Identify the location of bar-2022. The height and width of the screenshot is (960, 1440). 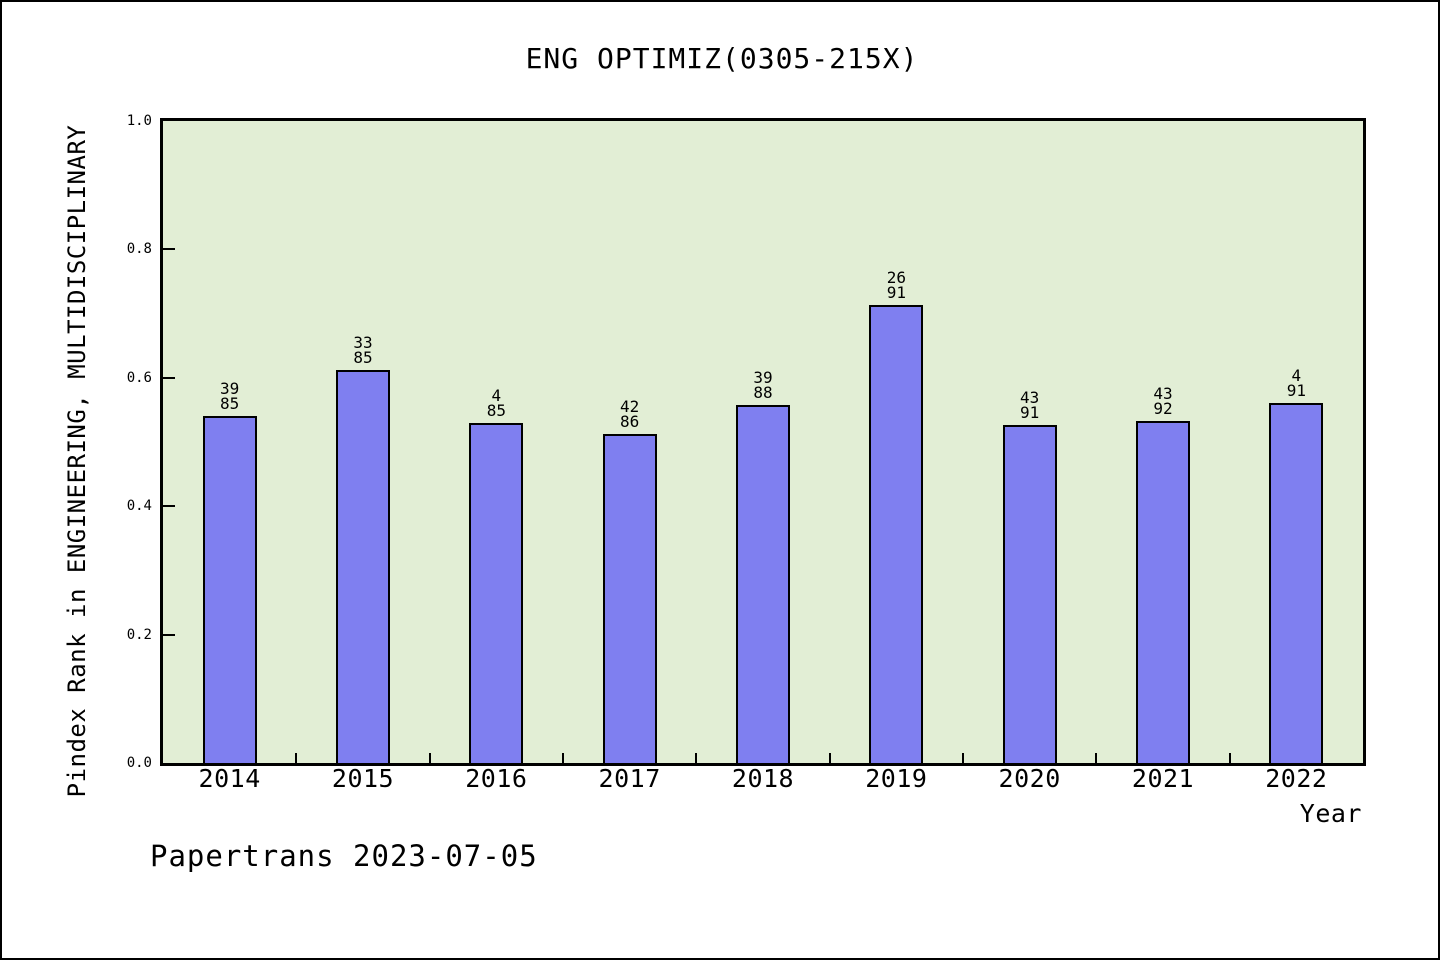
(1296, 583).